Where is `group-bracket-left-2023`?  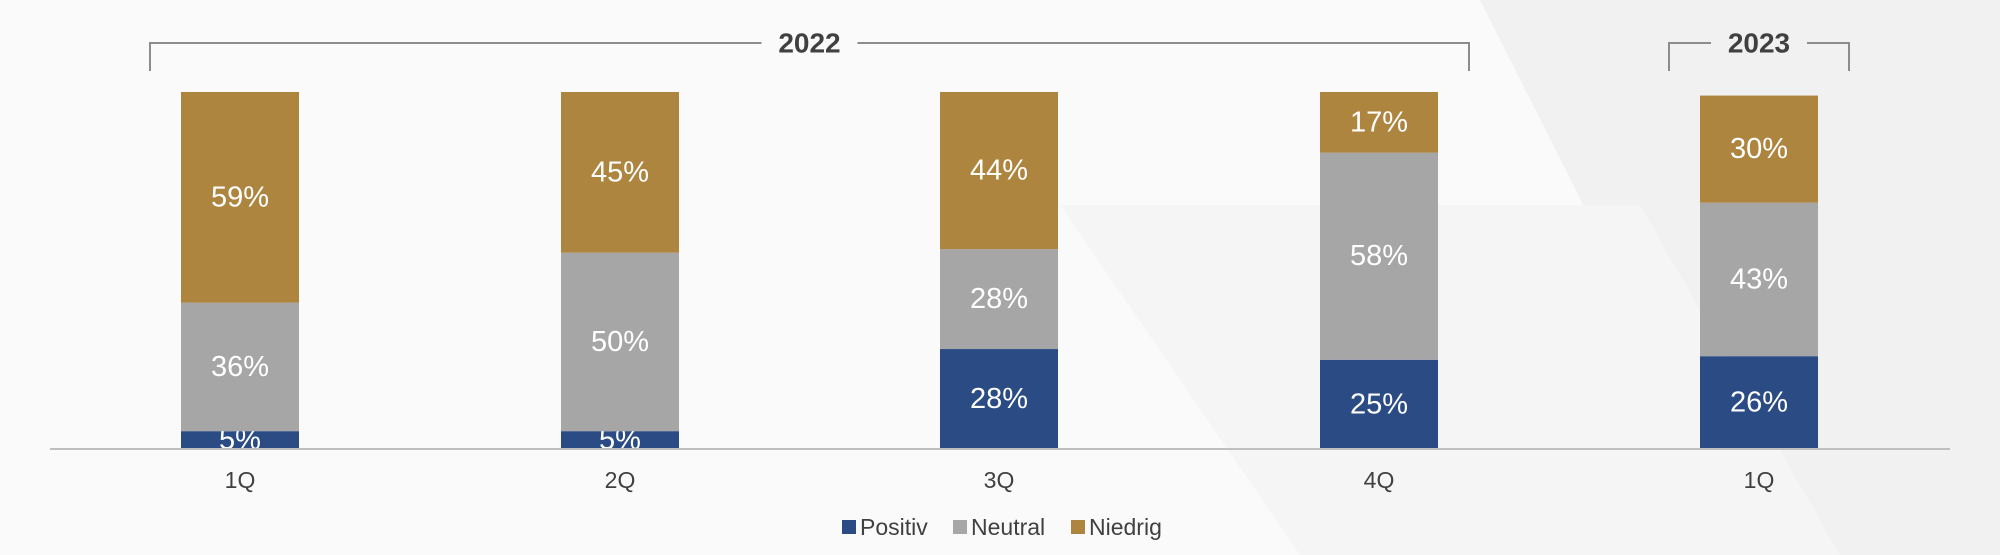 group-bracket-left-2023 is located at coordinates (1689, 56).